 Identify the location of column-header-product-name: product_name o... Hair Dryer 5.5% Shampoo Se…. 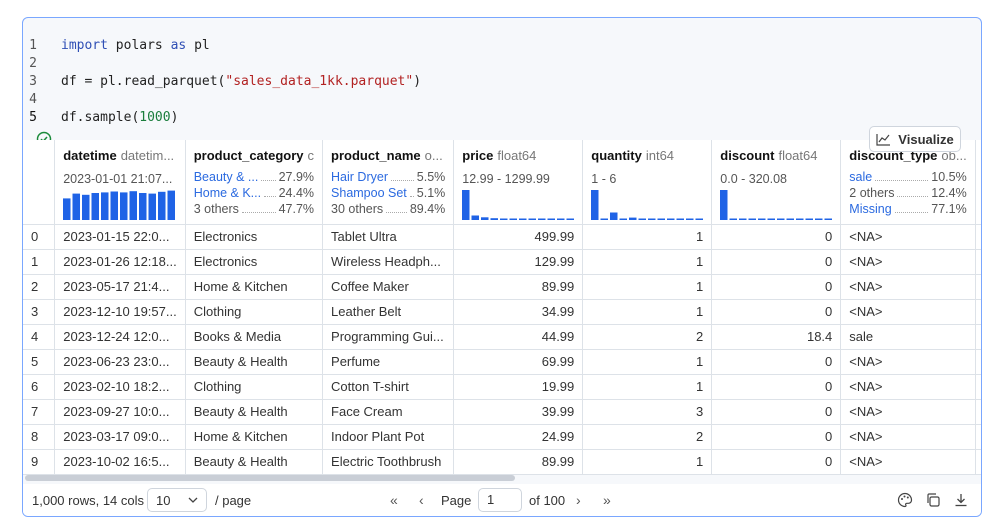
(388, 182).